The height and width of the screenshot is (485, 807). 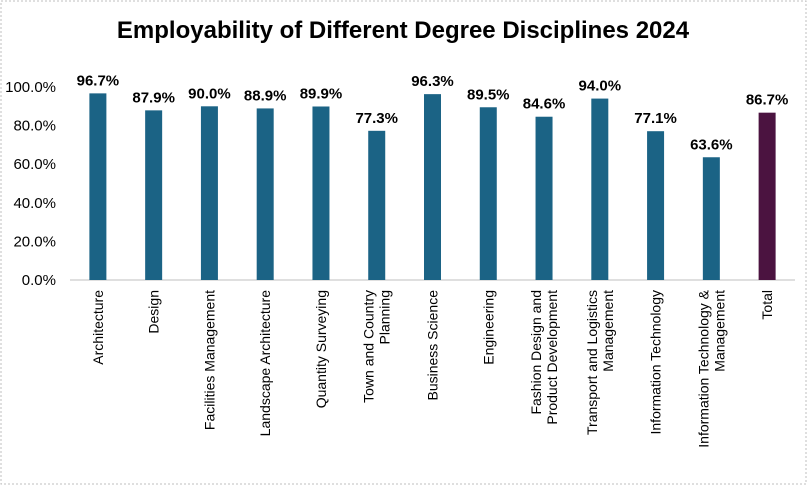 I want to click on y-tick-label: 0.0%, so click(x=39, y=280).